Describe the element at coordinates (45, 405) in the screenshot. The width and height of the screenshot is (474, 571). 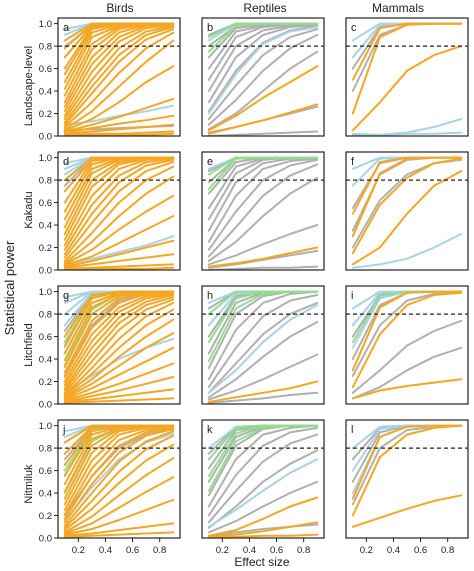
I see `y-tick-label: 0.0` at that location.